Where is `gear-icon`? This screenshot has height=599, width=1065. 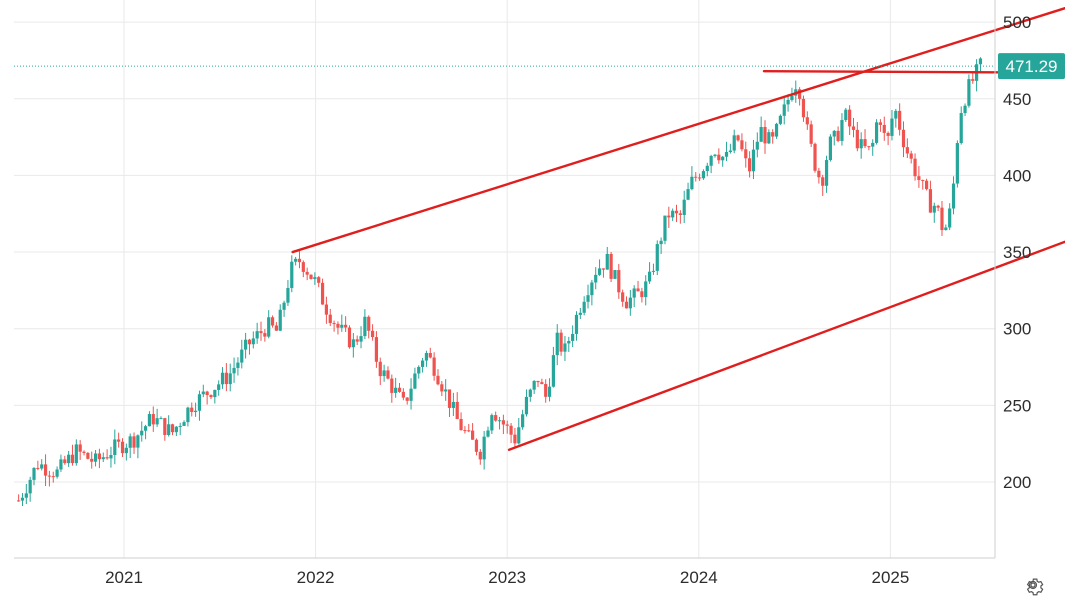 gear-icon is located at coordinates (1033, 585).